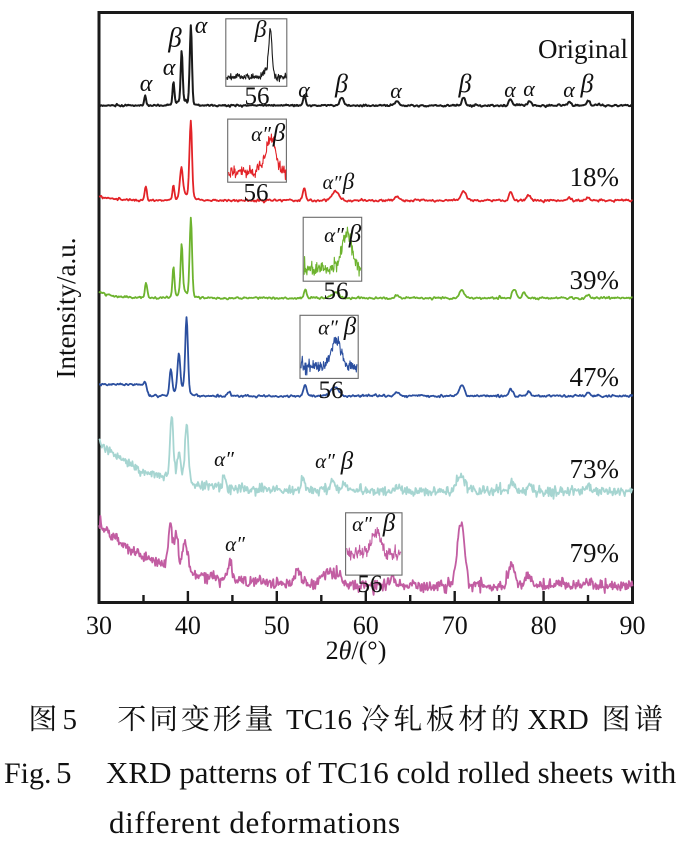  I want to click on svg-text: 80, so click(544, 625).